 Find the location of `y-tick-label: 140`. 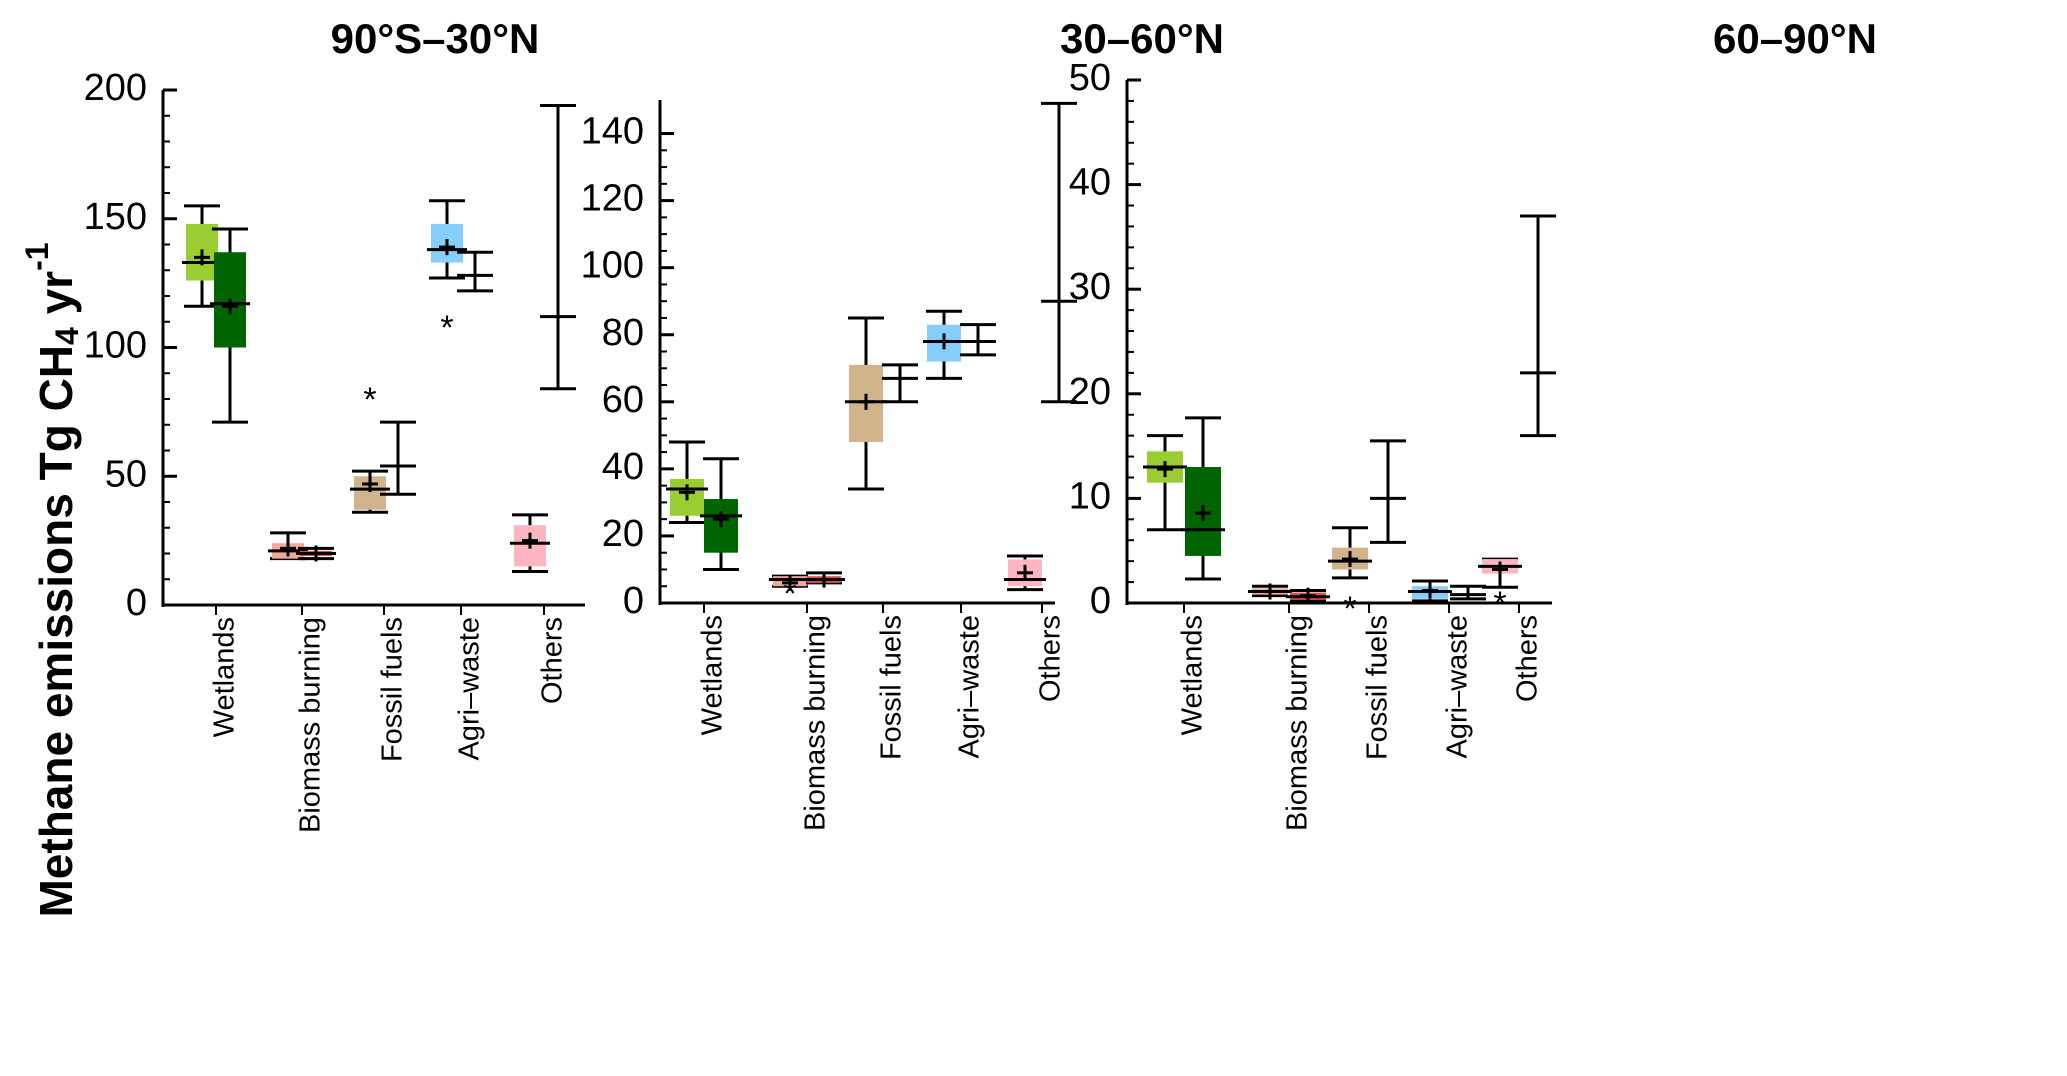

y-tick-label: 140 is located at coordinates (612, 132).